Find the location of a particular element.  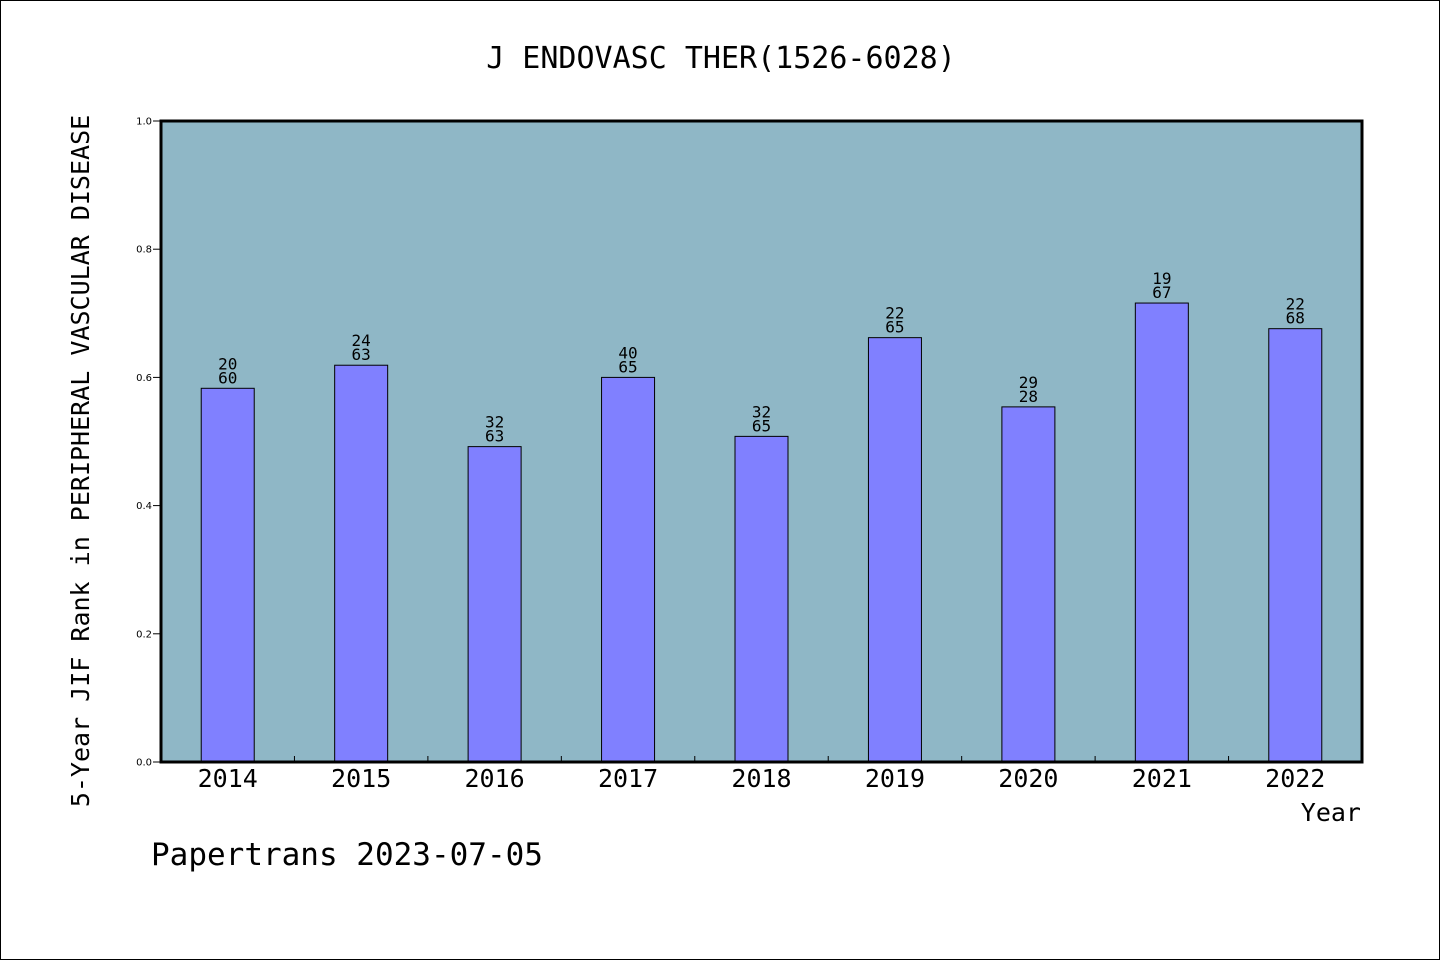

x-tick-label: 2021 is located at coordinates (1162, 778).